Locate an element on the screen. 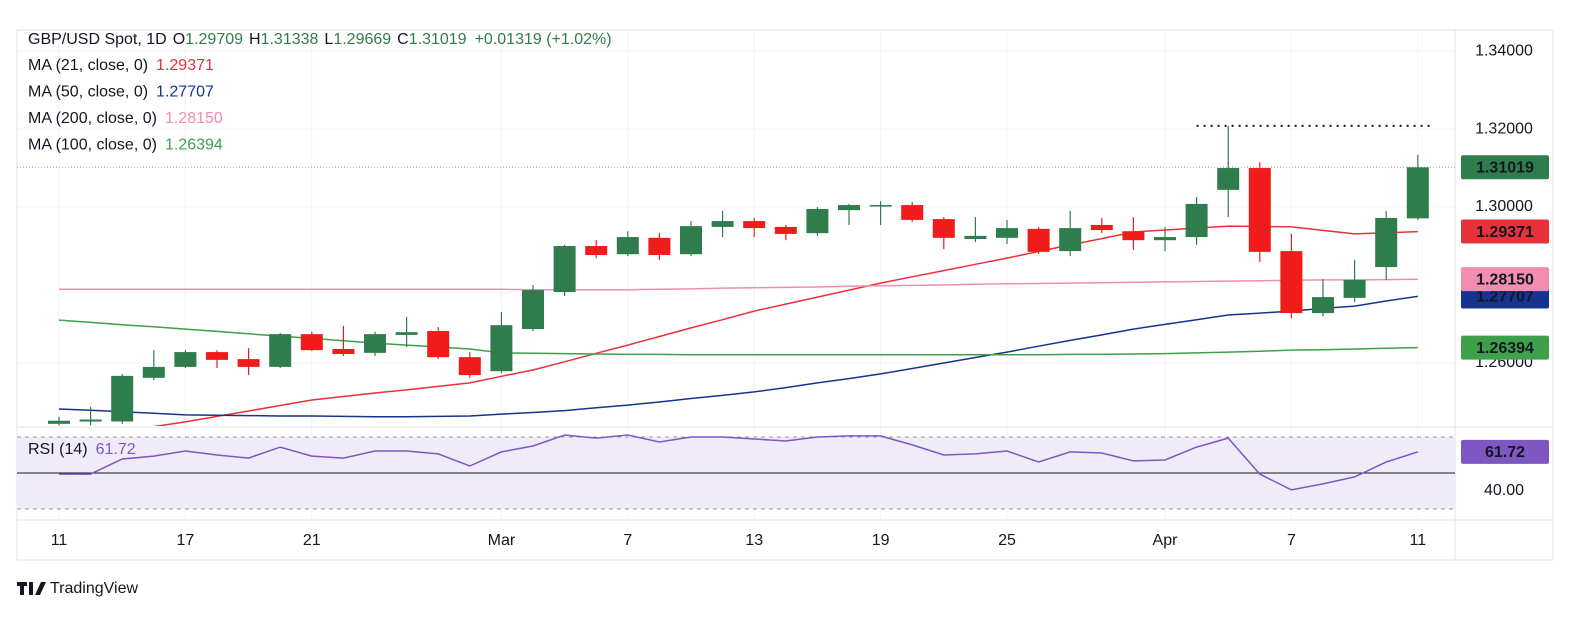  ma-legend: MA (100, close, 0) 1.26394 is located at coordinates (125, 145).